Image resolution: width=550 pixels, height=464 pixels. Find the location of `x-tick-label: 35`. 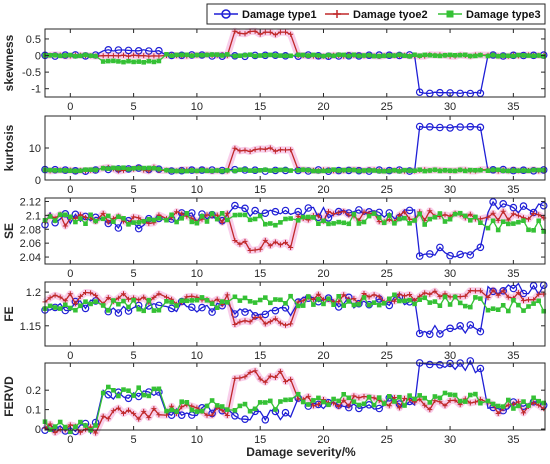

x-tick-label: 35 is located at coordinates (513, 274).